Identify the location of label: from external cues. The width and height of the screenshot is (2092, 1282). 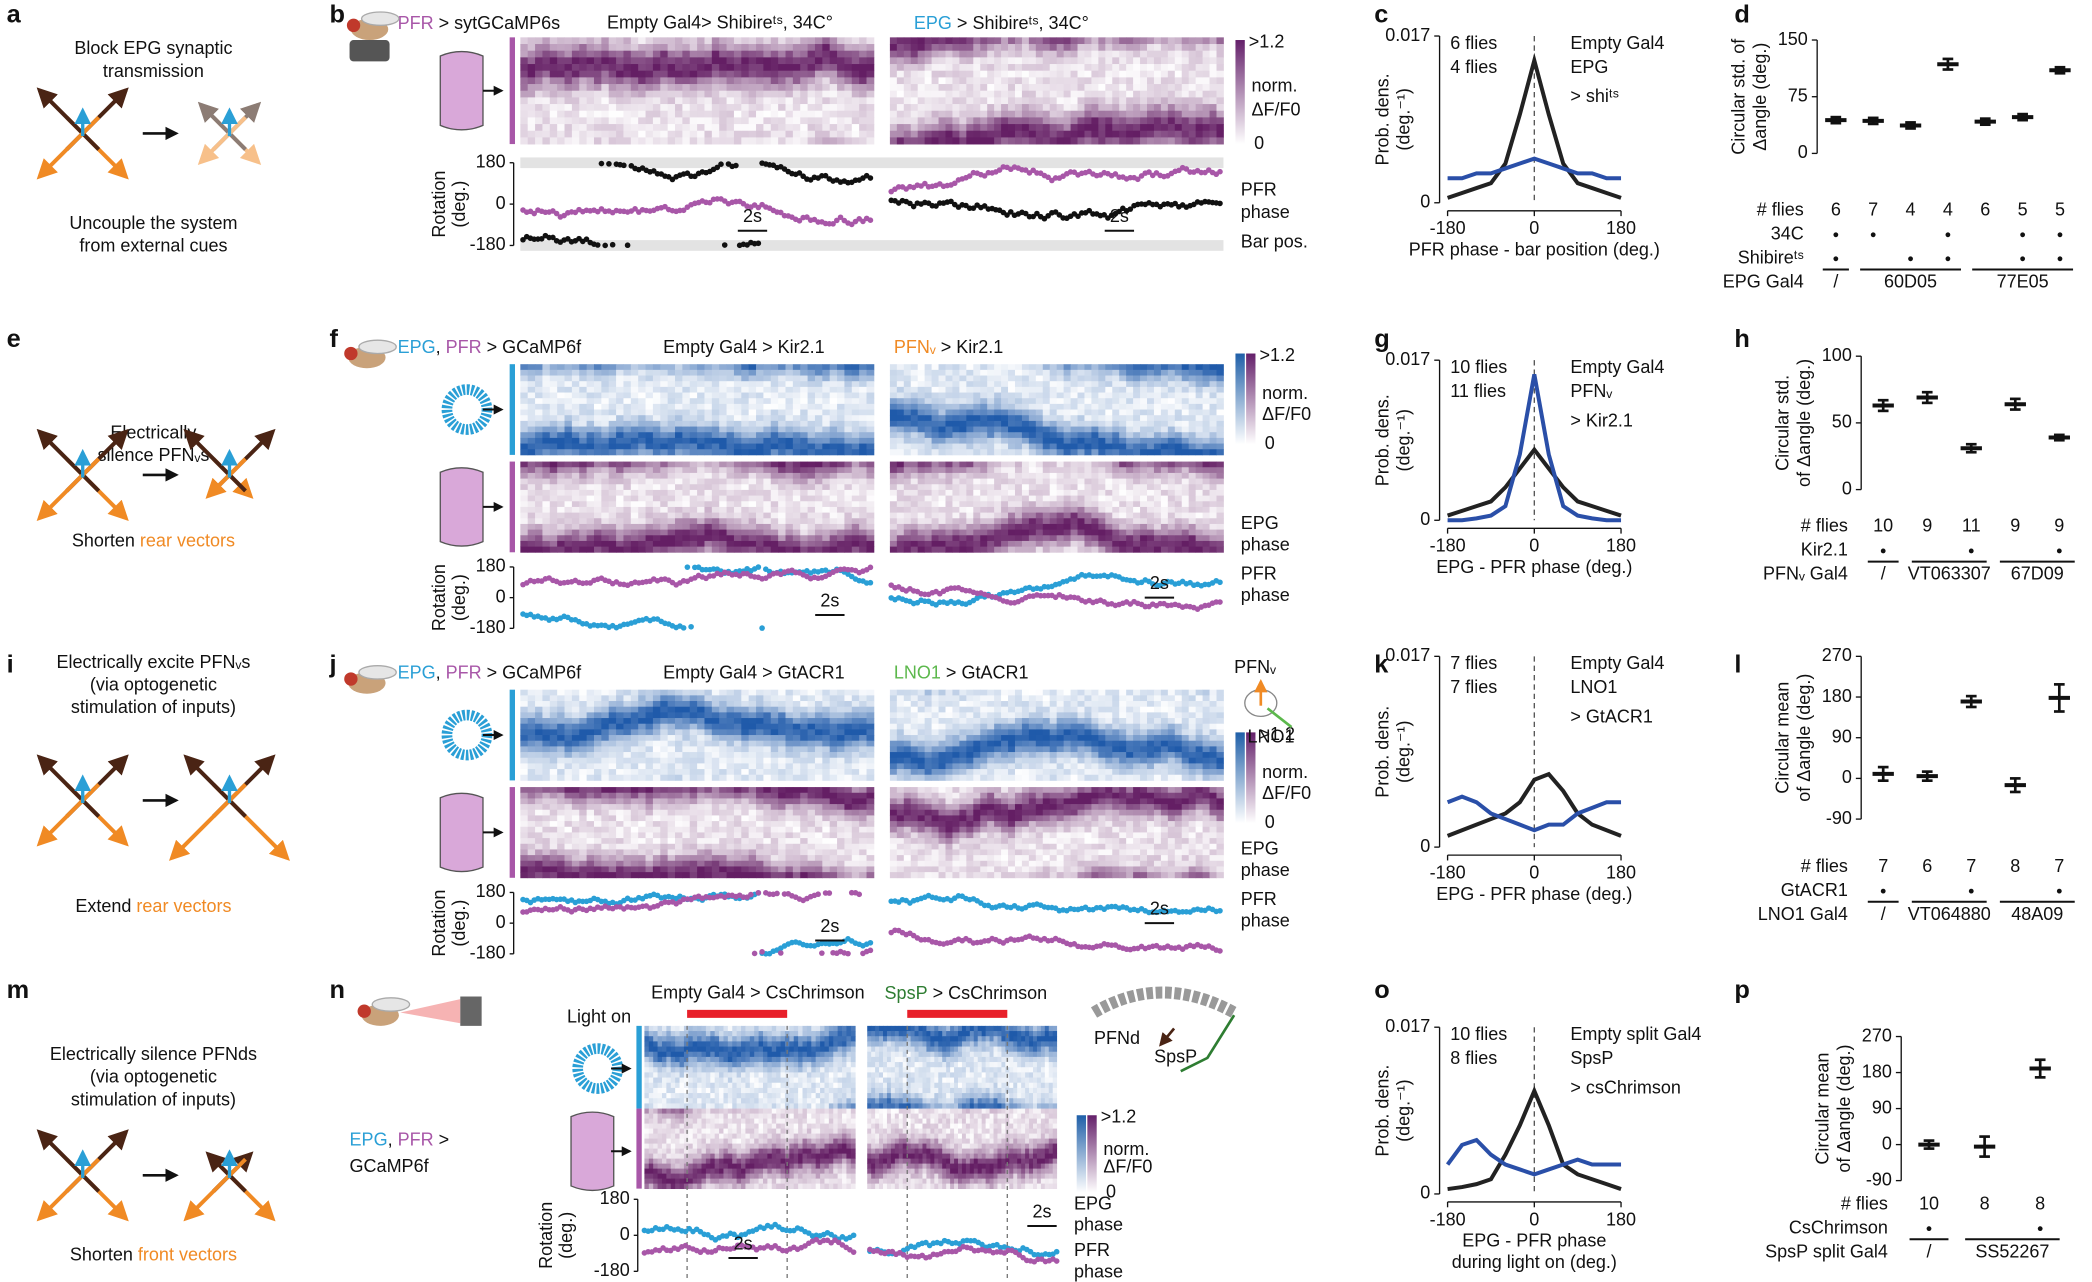
(153, 246).